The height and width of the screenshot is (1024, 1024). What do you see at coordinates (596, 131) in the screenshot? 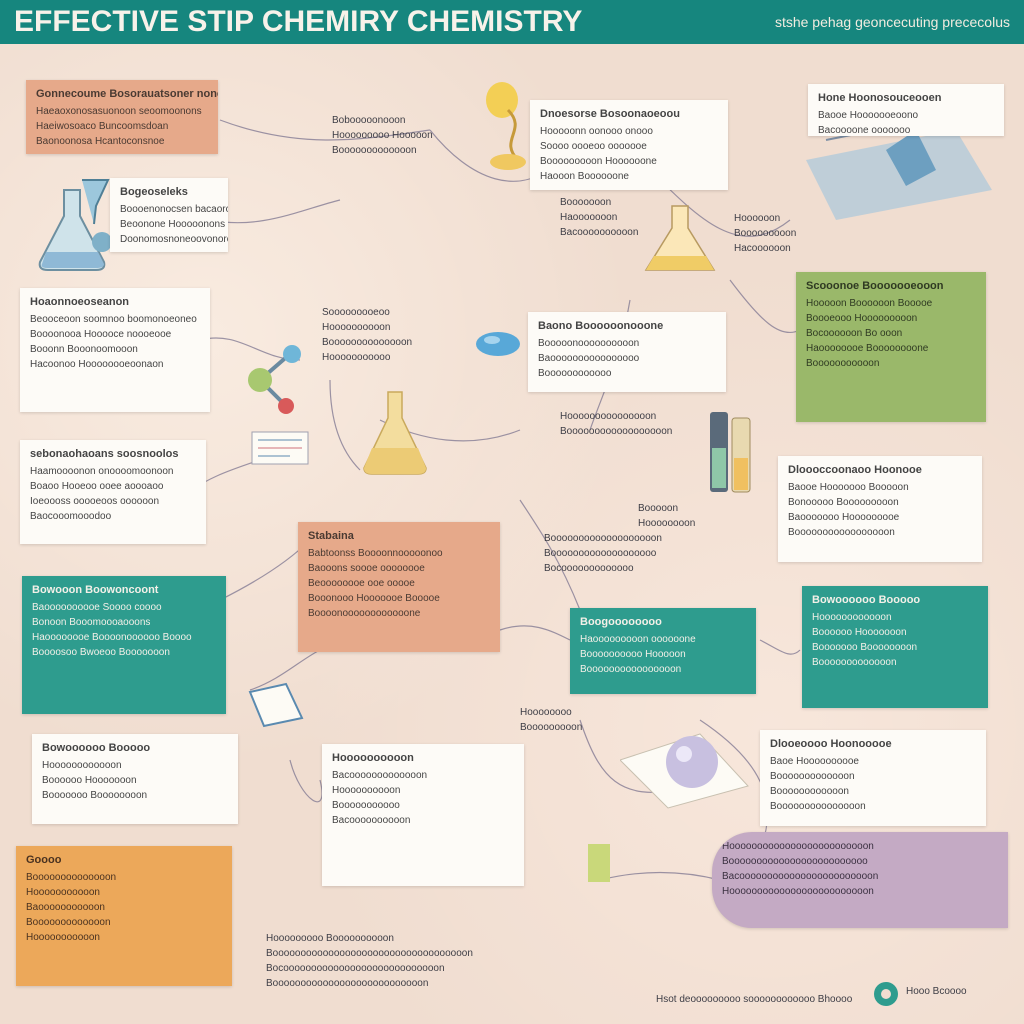
I see `card-line: Hooooonn oonooo onooo` at bounding box center [596, 131].